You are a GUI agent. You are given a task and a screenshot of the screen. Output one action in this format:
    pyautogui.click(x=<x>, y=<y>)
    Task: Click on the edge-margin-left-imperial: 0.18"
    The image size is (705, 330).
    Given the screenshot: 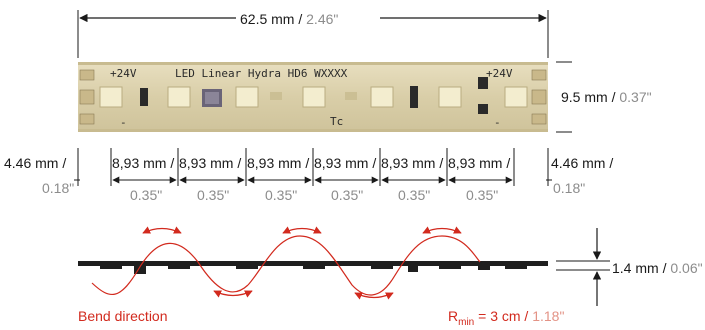 What is the action you would take?
    pyautogui.click(x=58, y=188)
    